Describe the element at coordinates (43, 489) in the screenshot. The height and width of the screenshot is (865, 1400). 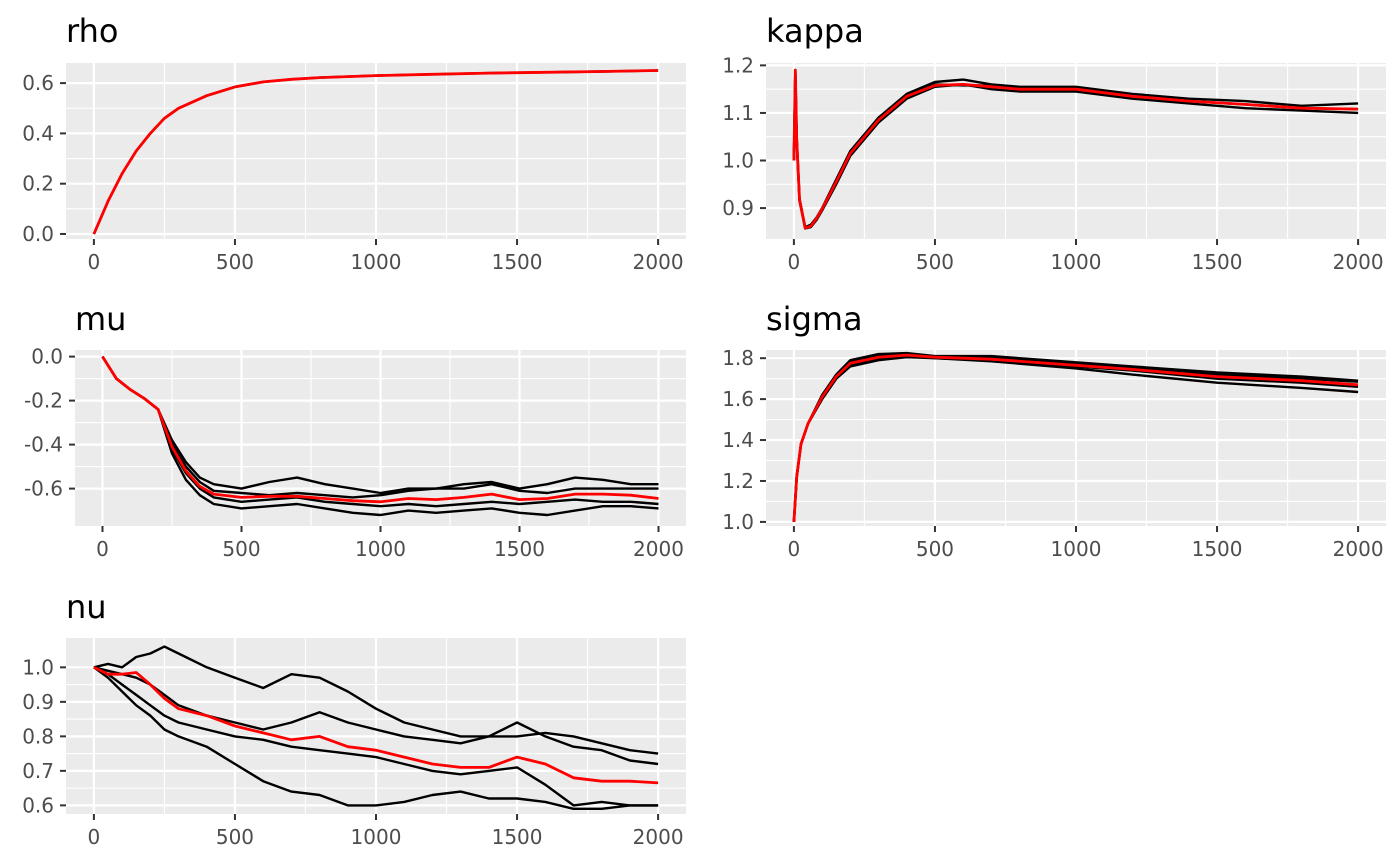
I see `y-tick-label: -0.6` at that location.